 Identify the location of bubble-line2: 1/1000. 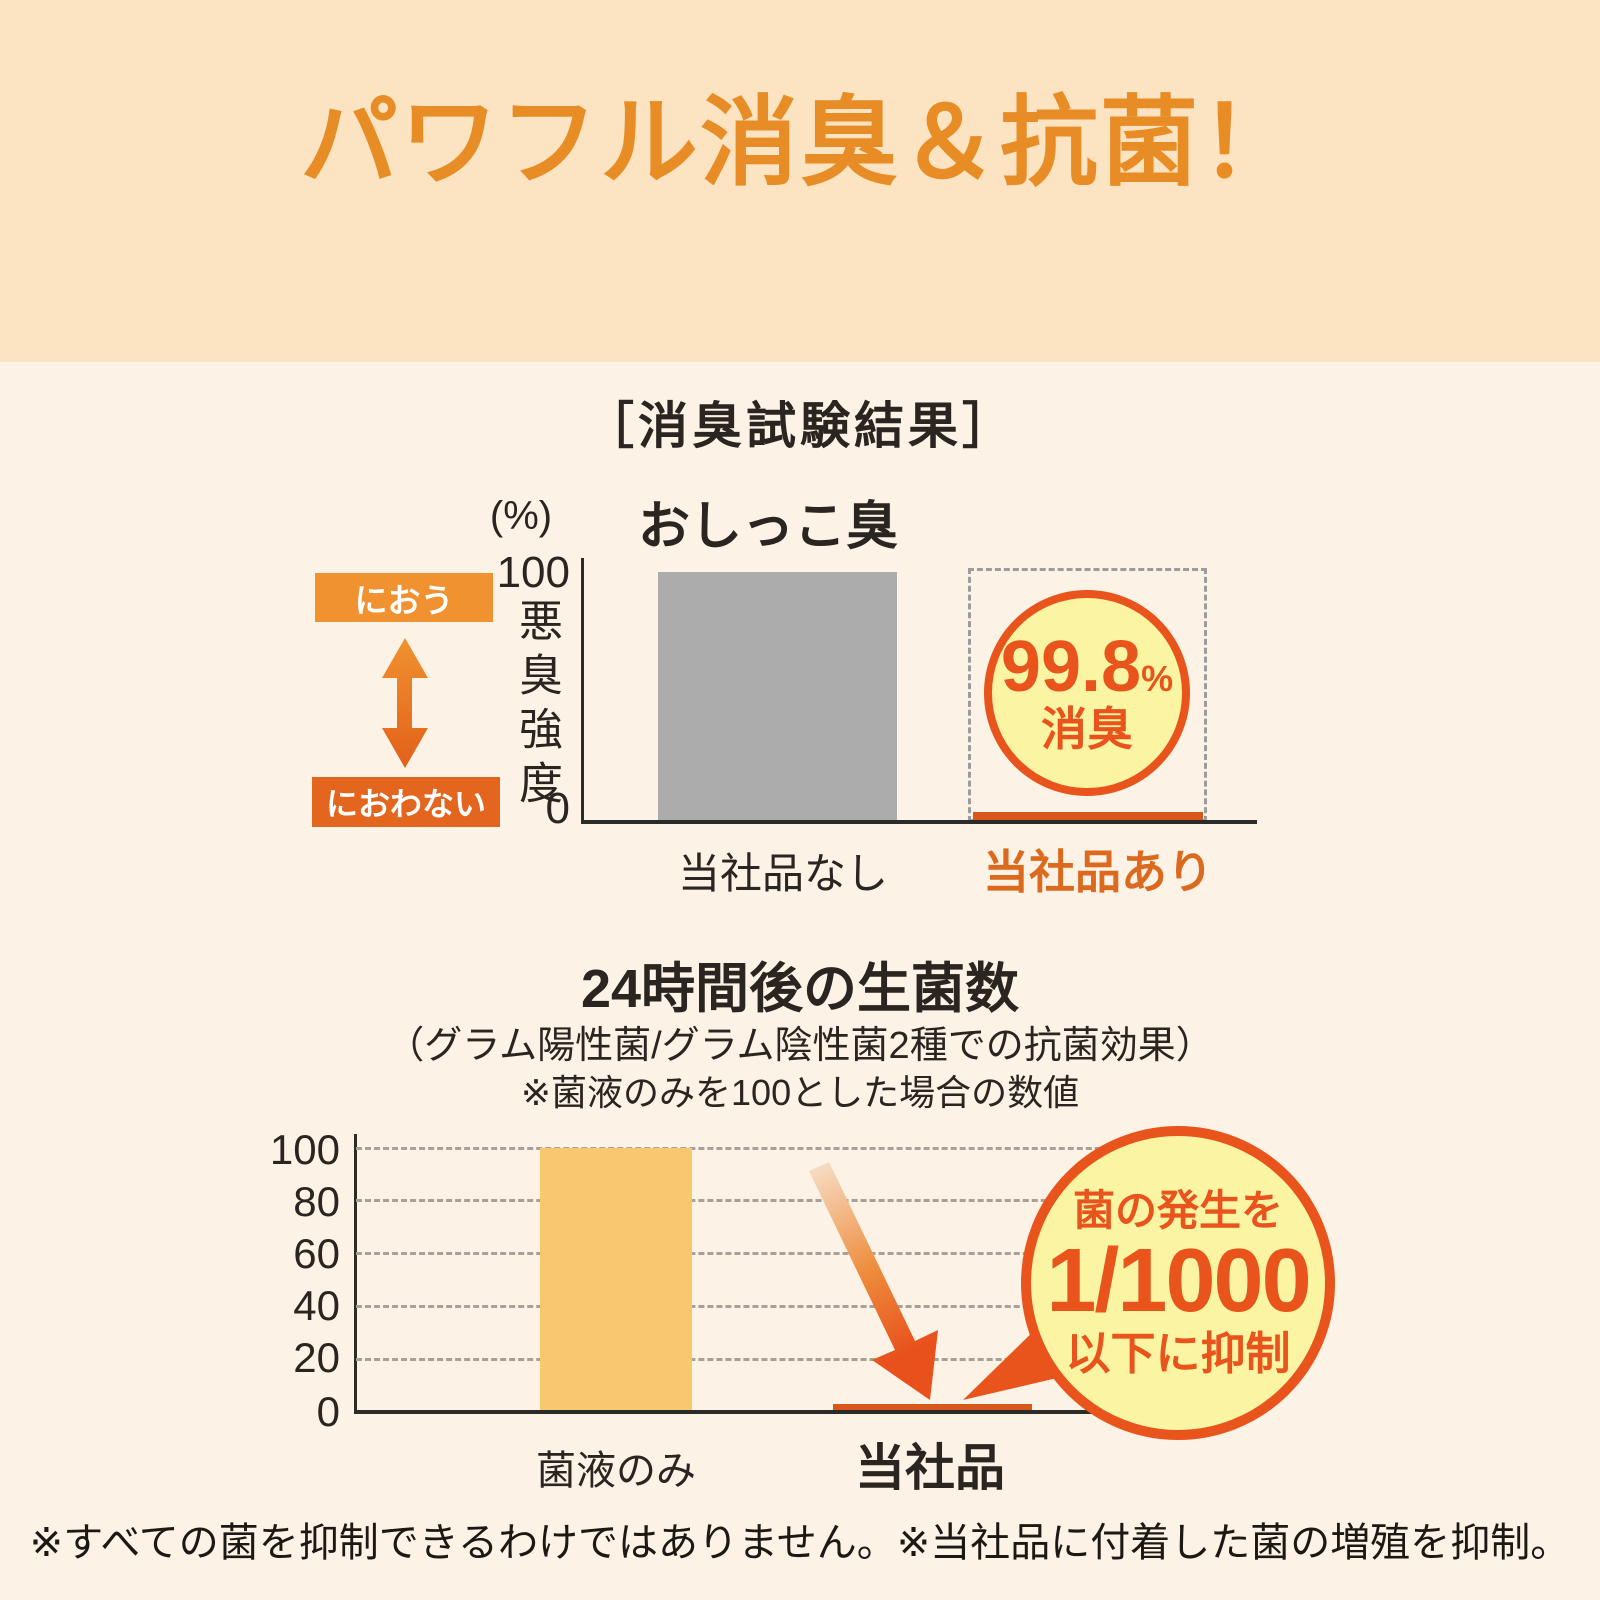
(1178, 1281).